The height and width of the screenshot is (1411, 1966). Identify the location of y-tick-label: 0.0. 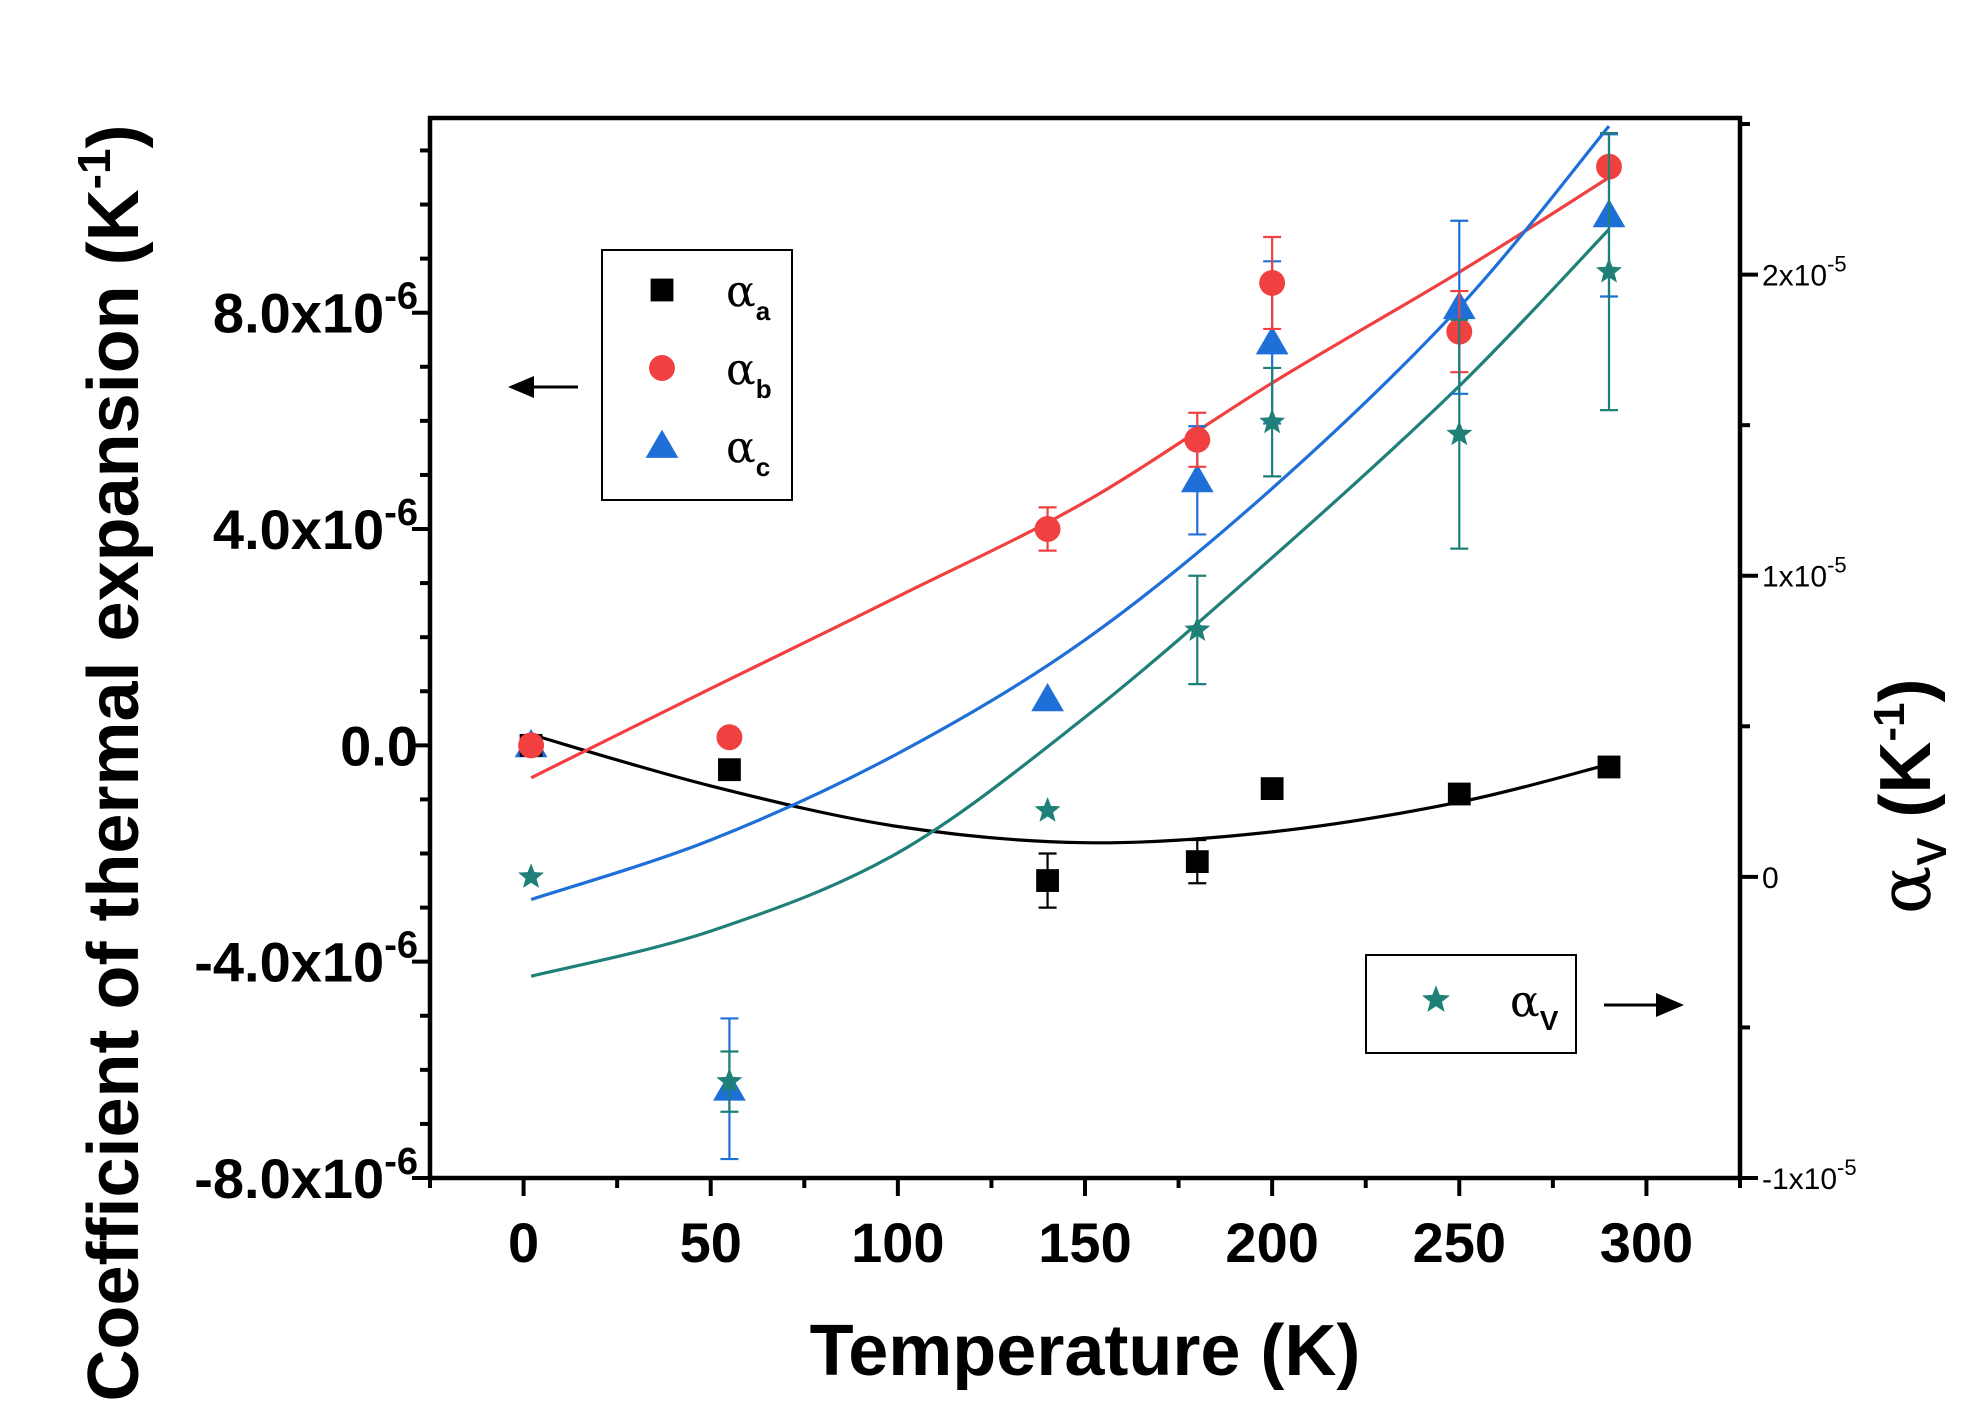
(379, 745).